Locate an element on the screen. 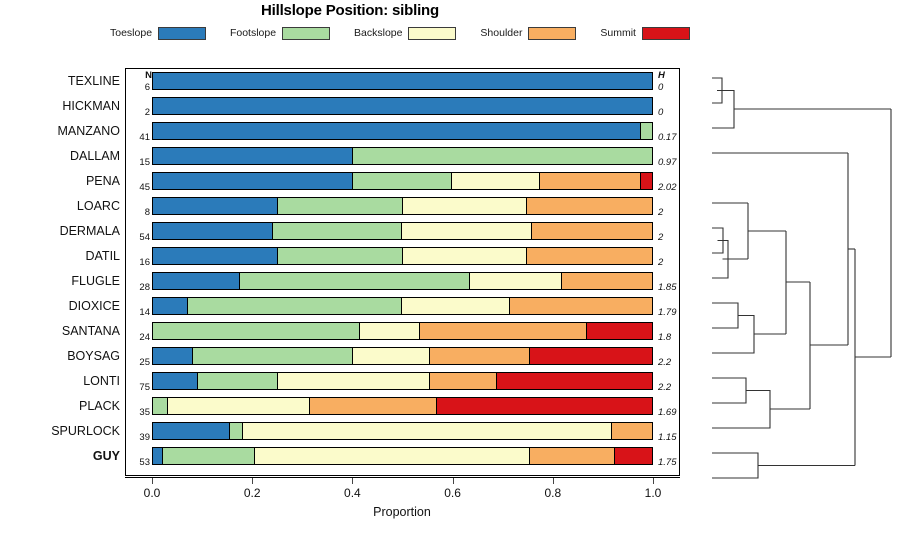 This screenshot has height=540, width=900. x-axis-line is located at coordinates (402, 477).